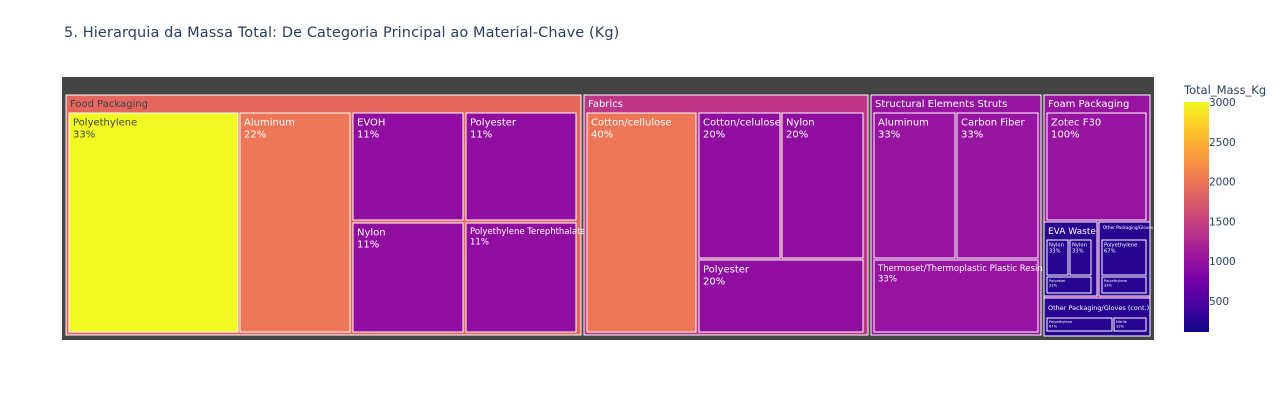 Image resolution: width=1280 pixels, height=402 pixels. Describe the element at coordinates (255, 135) in the screenshot. I see `treemap-leaf-aluminum-value: 22%` at that location.